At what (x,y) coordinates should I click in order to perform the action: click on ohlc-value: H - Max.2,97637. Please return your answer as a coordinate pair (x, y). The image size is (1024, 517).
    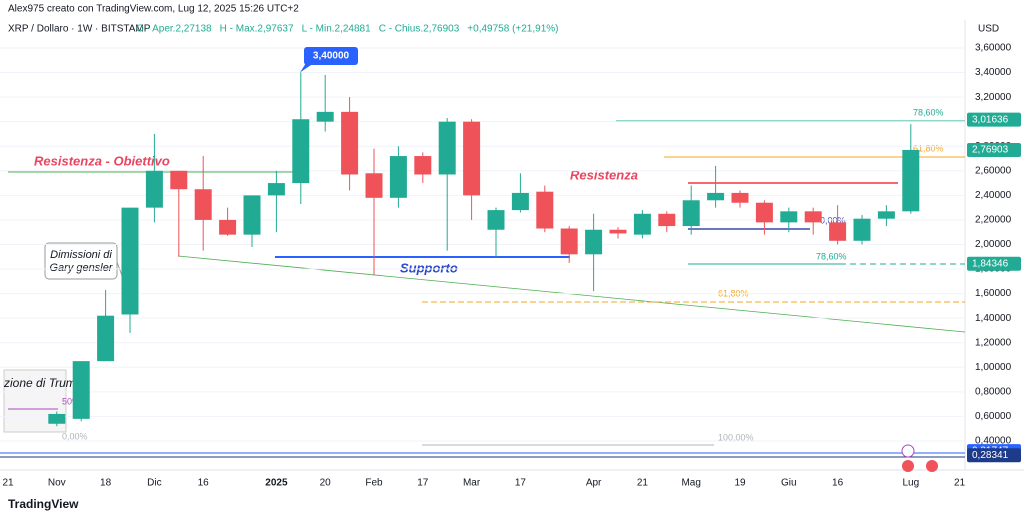
    Looking at the image, I should click on (257, 29).